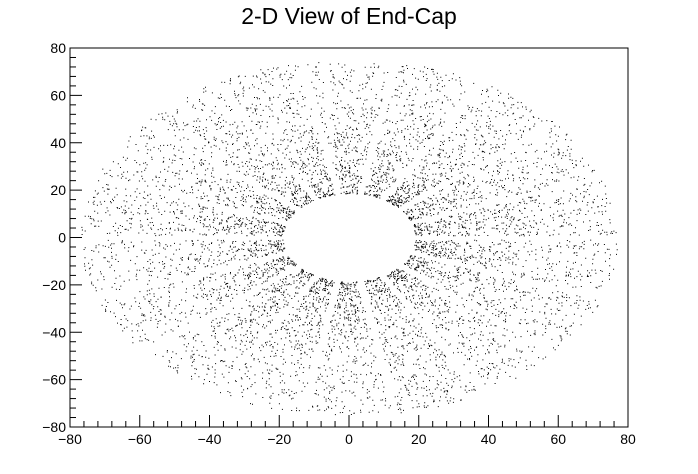  What do you see at coordinates (349, 16) in the screenshot?
I see `chart-title: 2-D View of End-Cap` at bounding box center [349, 16].